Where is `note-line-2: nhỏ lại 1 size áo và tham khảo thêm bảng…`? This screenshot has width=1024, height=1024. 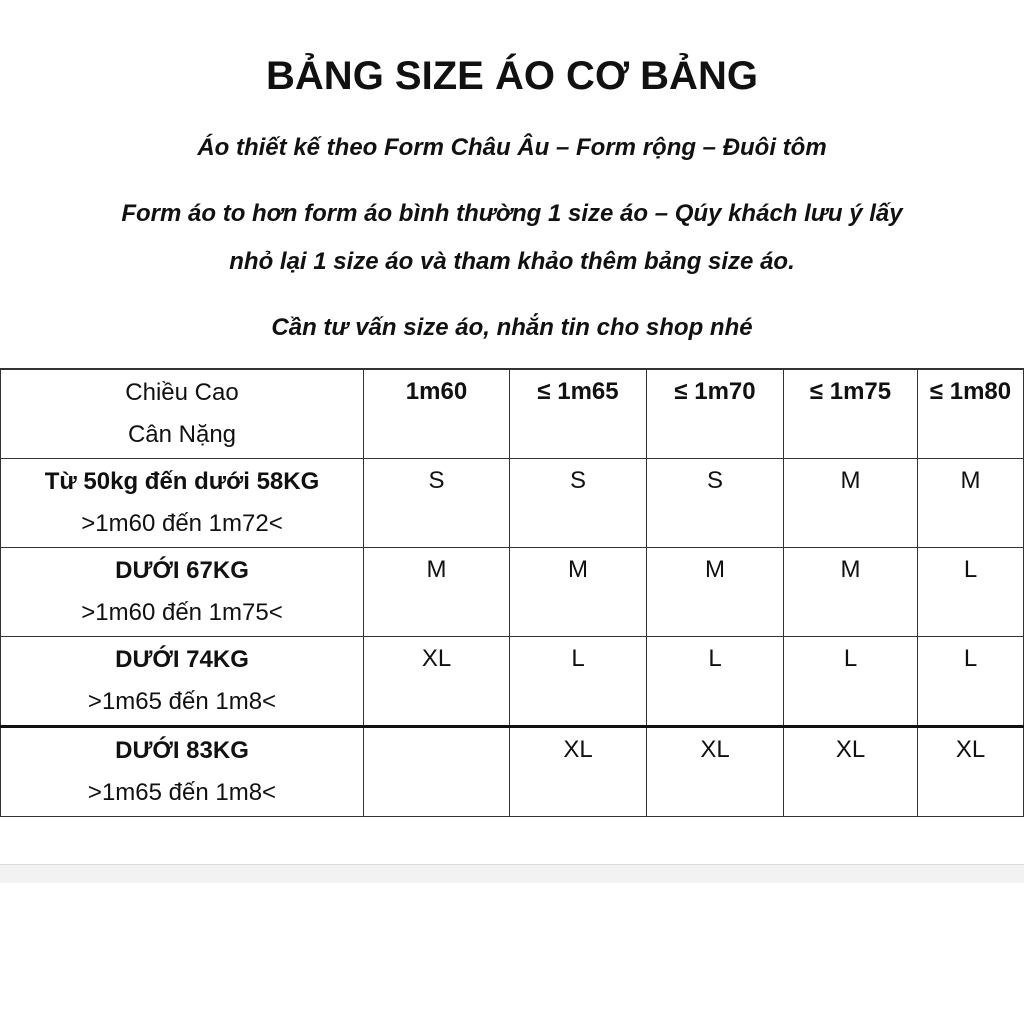
note-line-2: nhỏ lại 1 size áo và tham khảo thêm bảng… is located at coordinates (512, 262).